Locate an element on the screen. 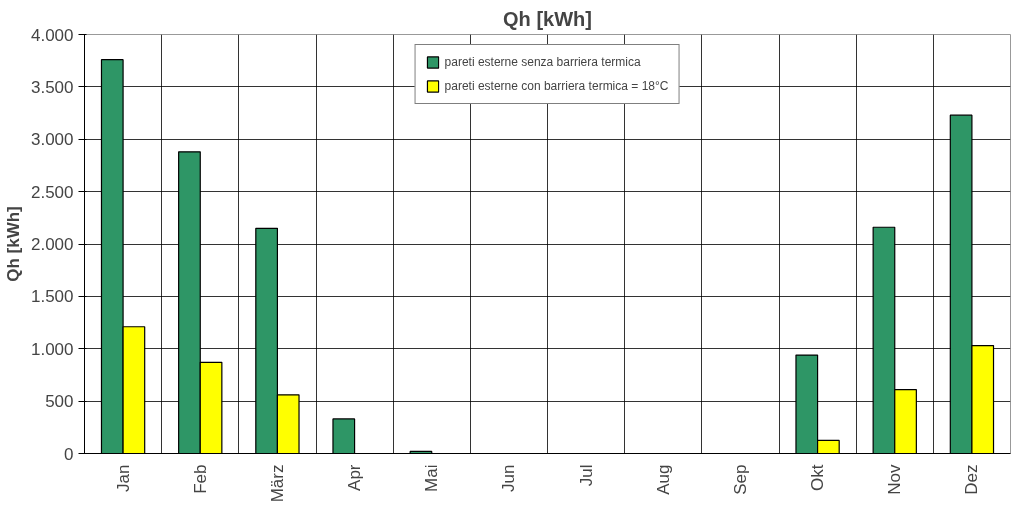  y-tick-label: 500 is located at coordinates (59, 402).